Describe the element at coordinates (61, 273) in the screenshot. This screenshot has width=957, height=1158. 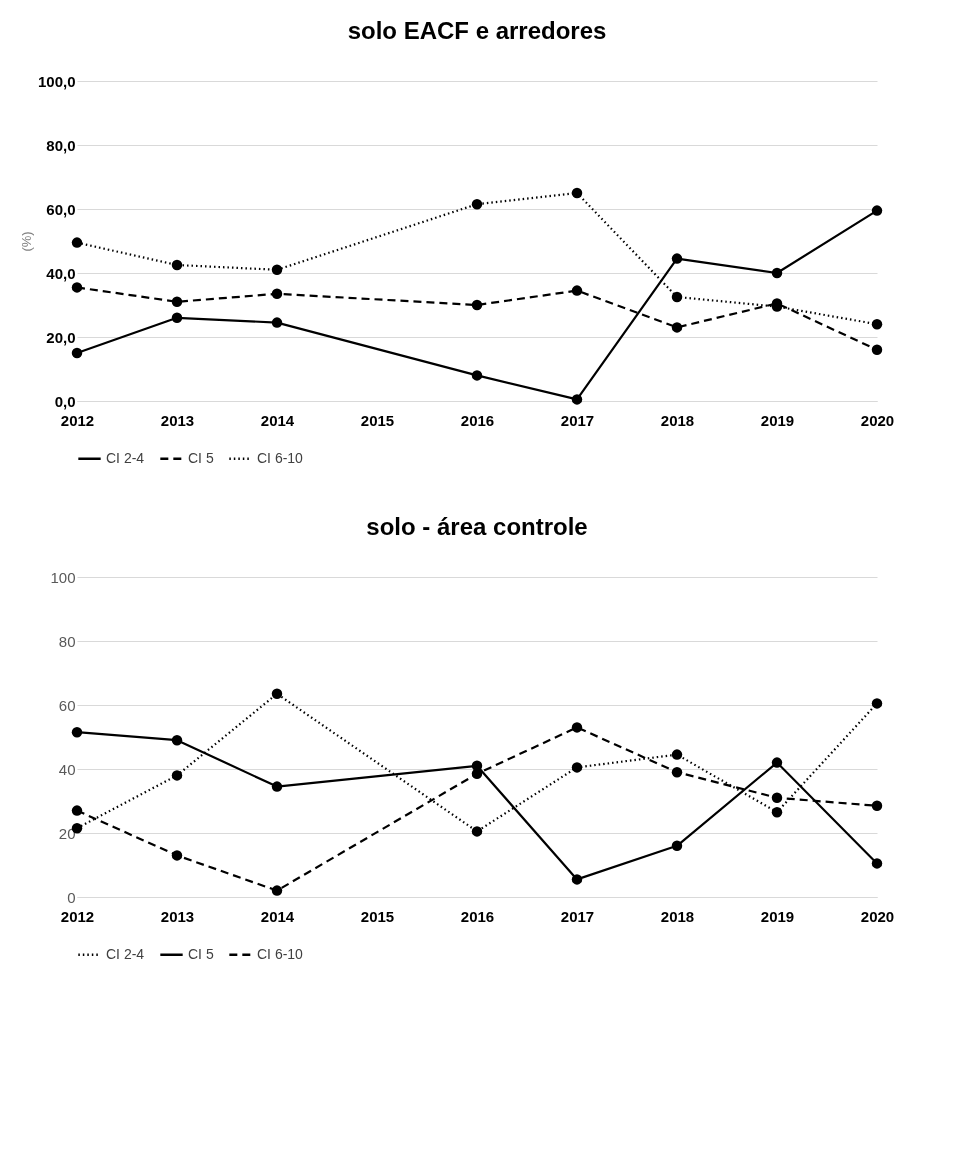
I see `y-tick-label: 40,0` at that location.